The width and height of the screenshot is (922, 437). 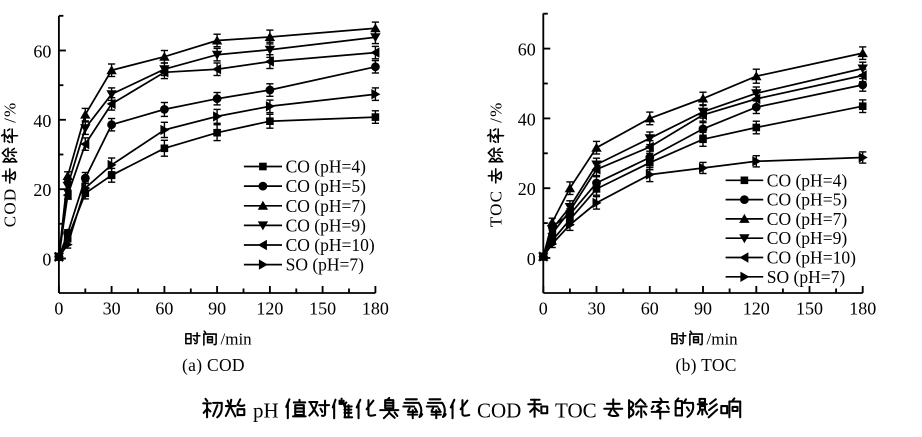 What do you see at coordinates (213, 365) in the screenshot?
I see `svg-text: (a) COD` at bounding box center [213, 365].